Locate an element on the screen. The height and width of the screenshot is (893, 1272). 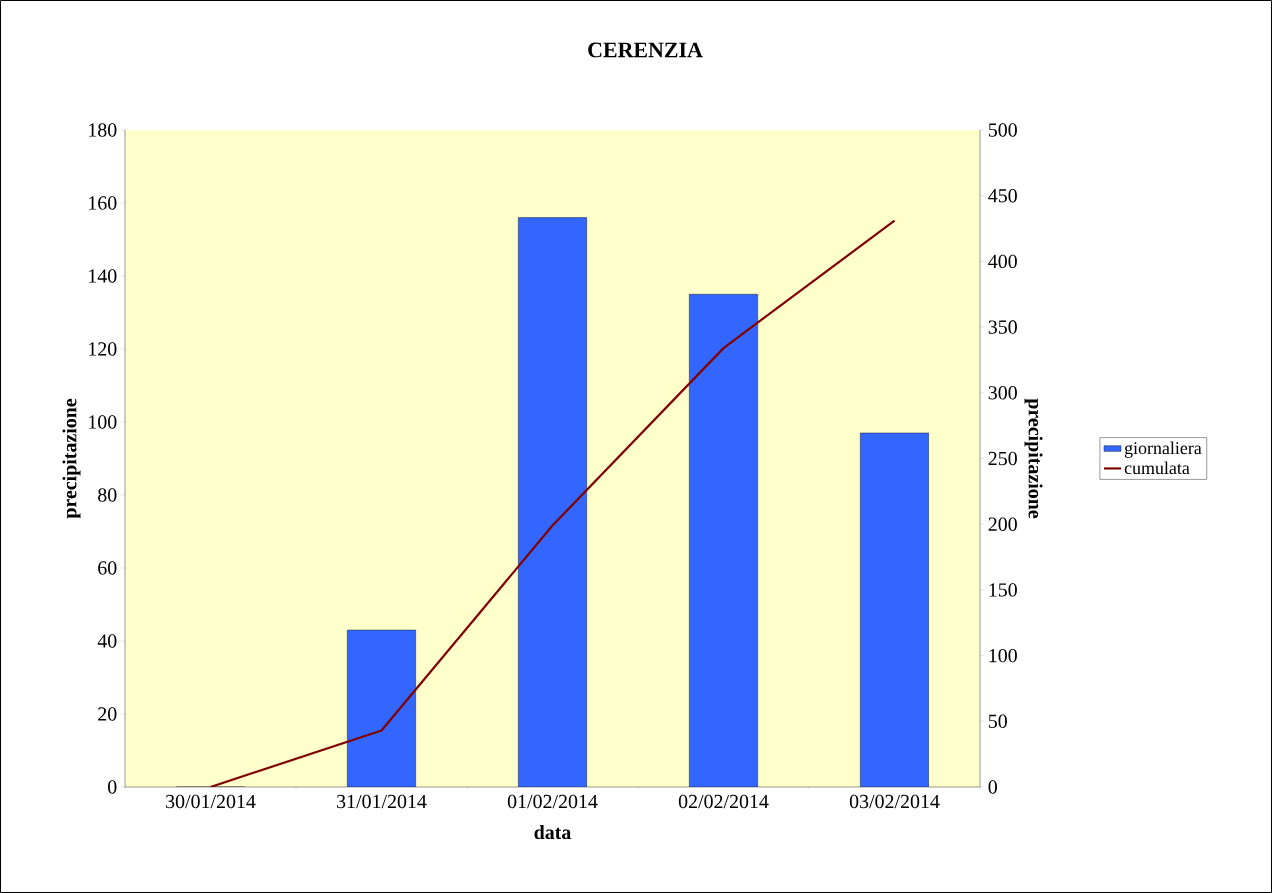
y2-tick-label: 400 is located at coordinates (1002, 261).